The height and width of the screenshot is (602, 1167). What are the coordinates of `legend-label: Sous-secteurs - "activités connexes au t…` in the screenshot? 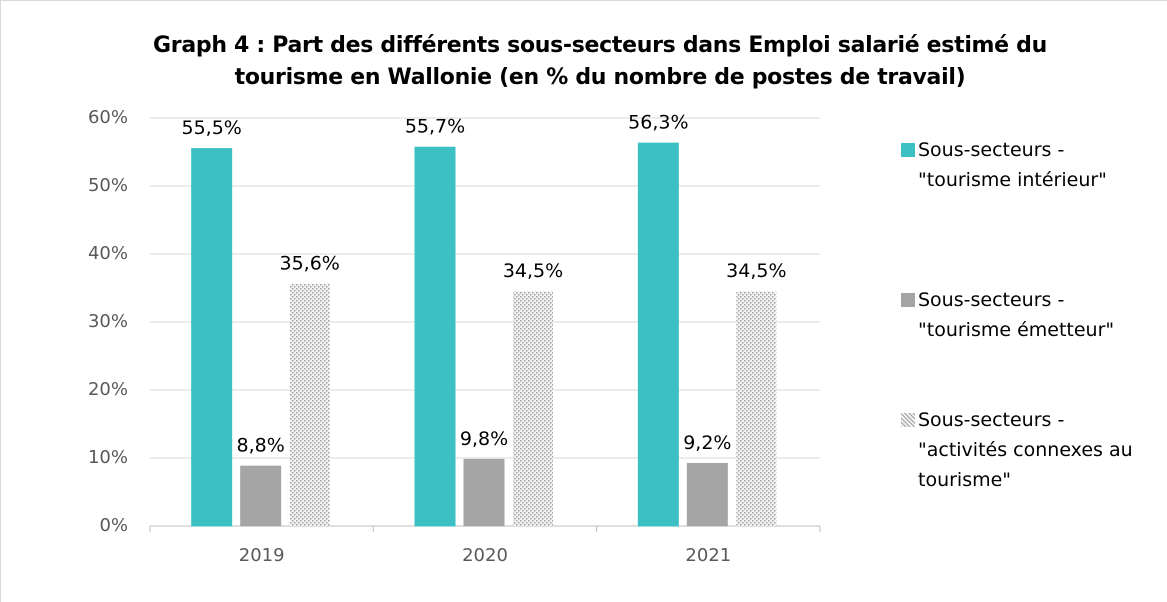 It's located at (1025, 450).